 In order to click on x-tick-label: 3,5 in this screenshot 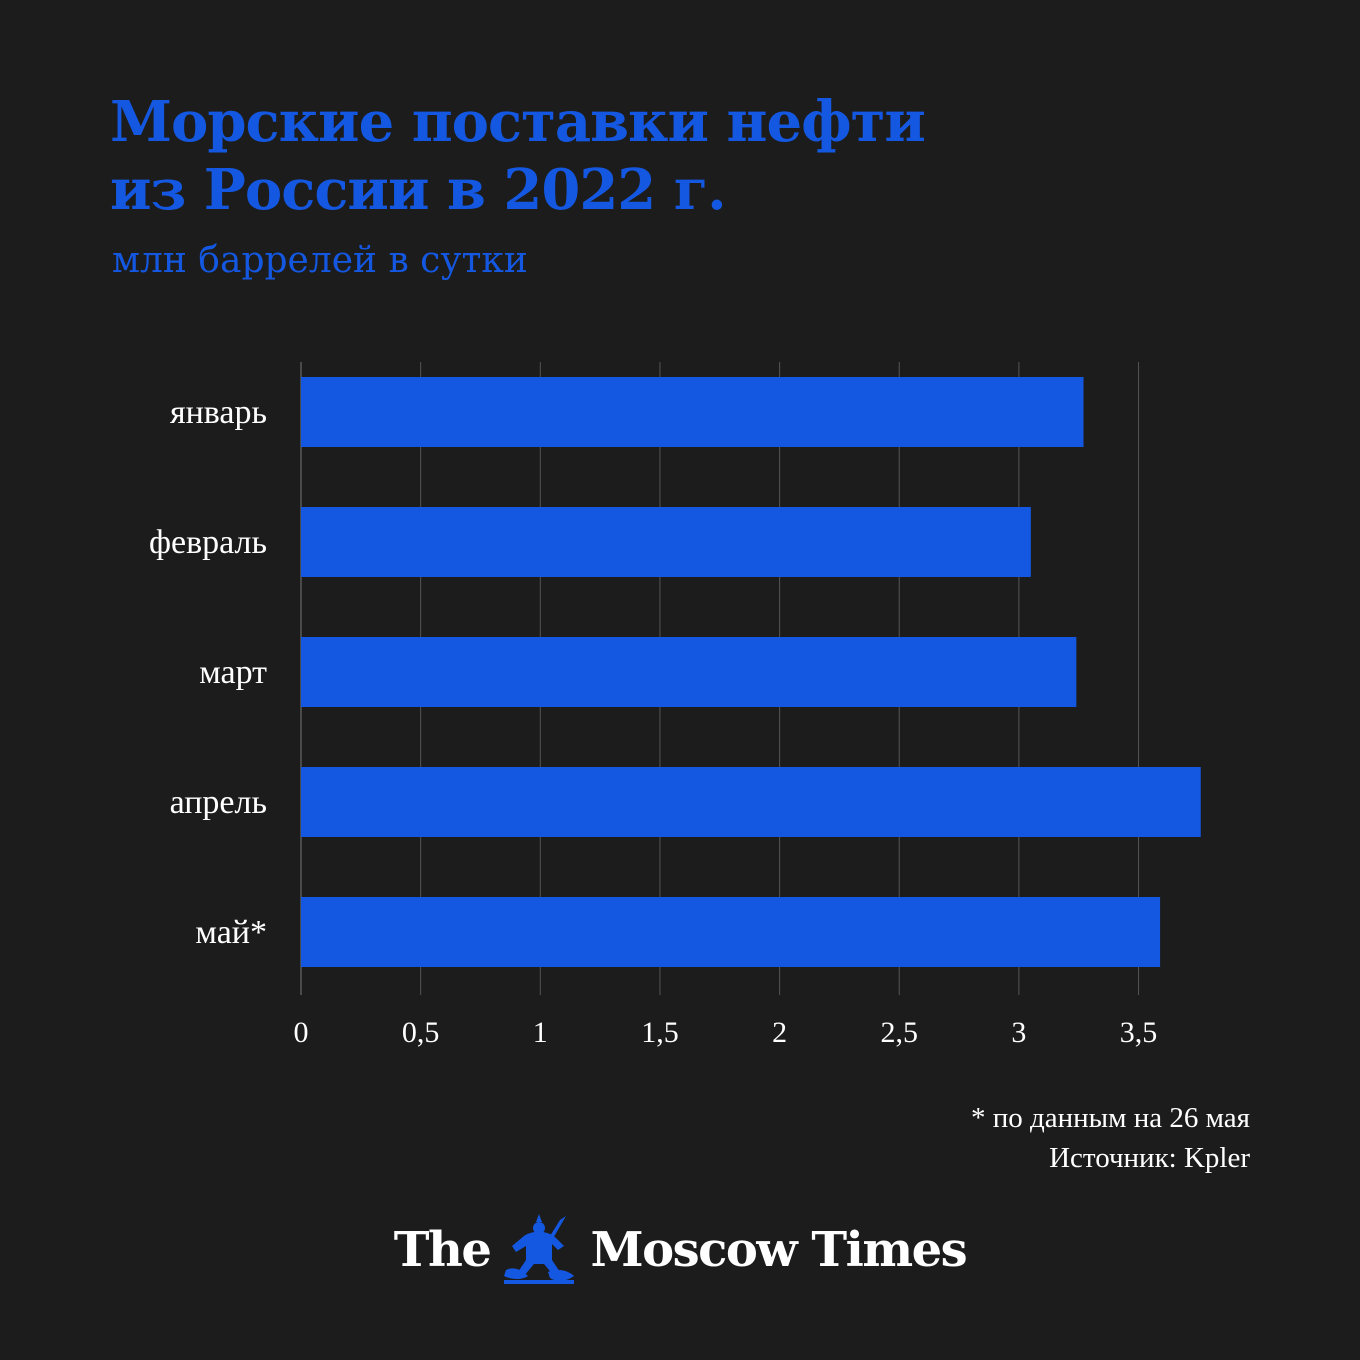, I will do `click(1139, 1032)`.